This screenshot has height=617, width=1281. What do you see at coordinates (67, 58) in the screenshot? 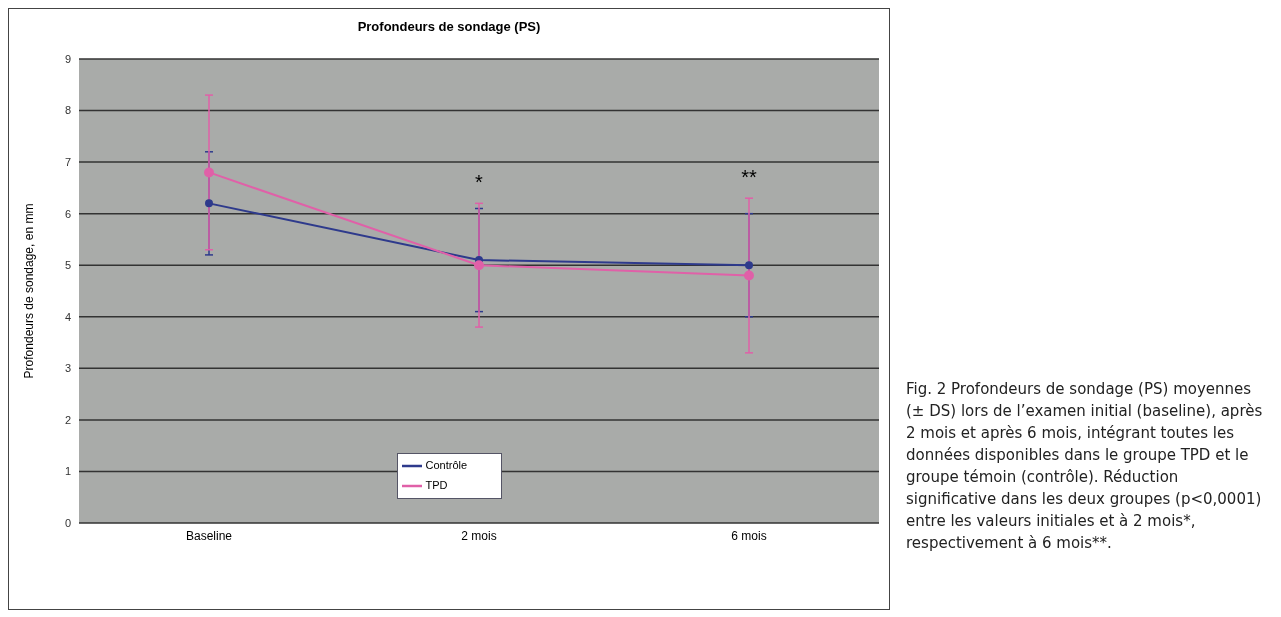
I see `y-tick-label: 9` at bounding box center [67, 58].